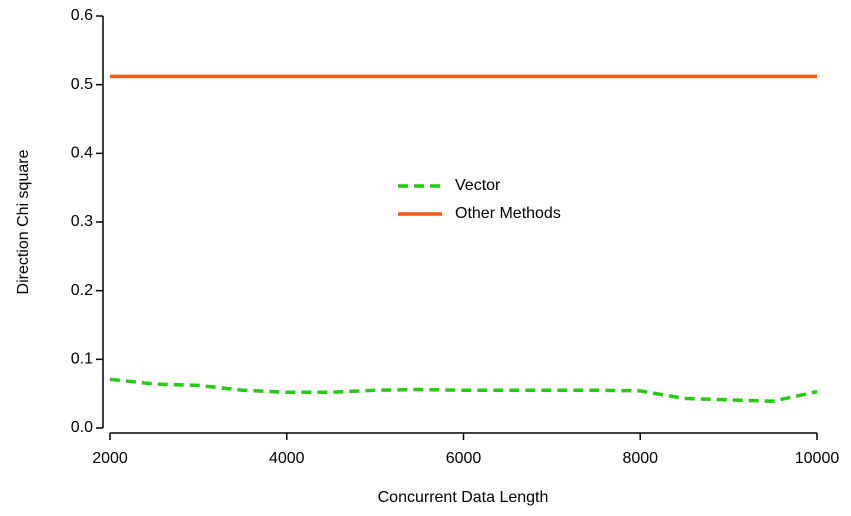  I want to click on x-tick-label: 6000, so click(464, 458).